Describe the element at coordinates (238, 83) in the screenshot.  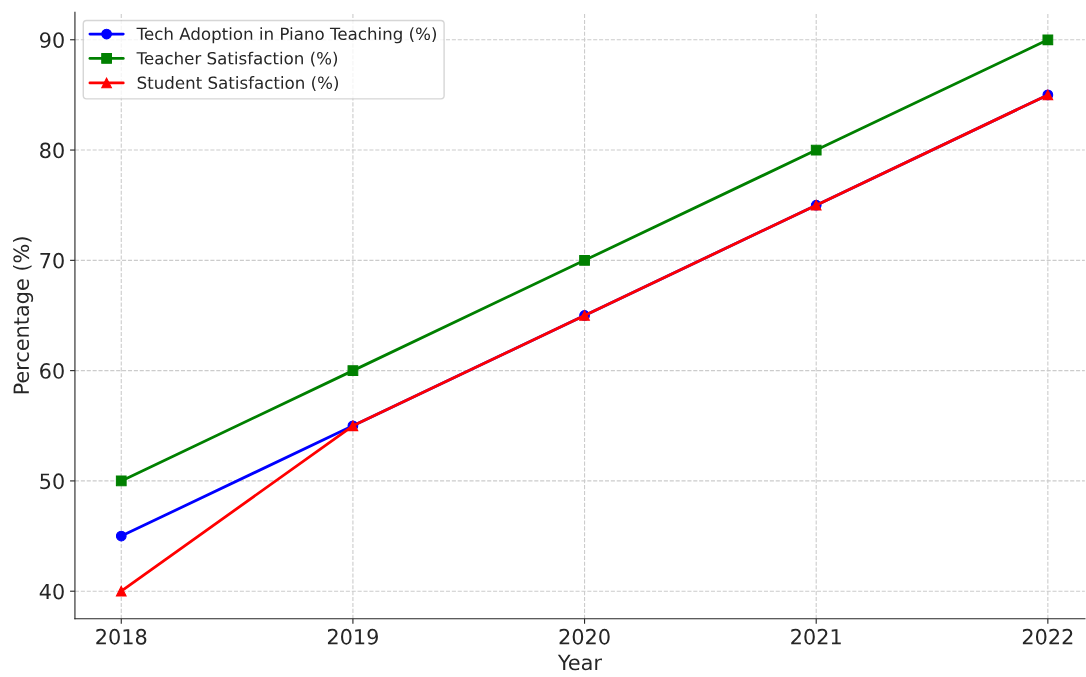
I see `legend-label: Student Satisfaction (%)` at that location.